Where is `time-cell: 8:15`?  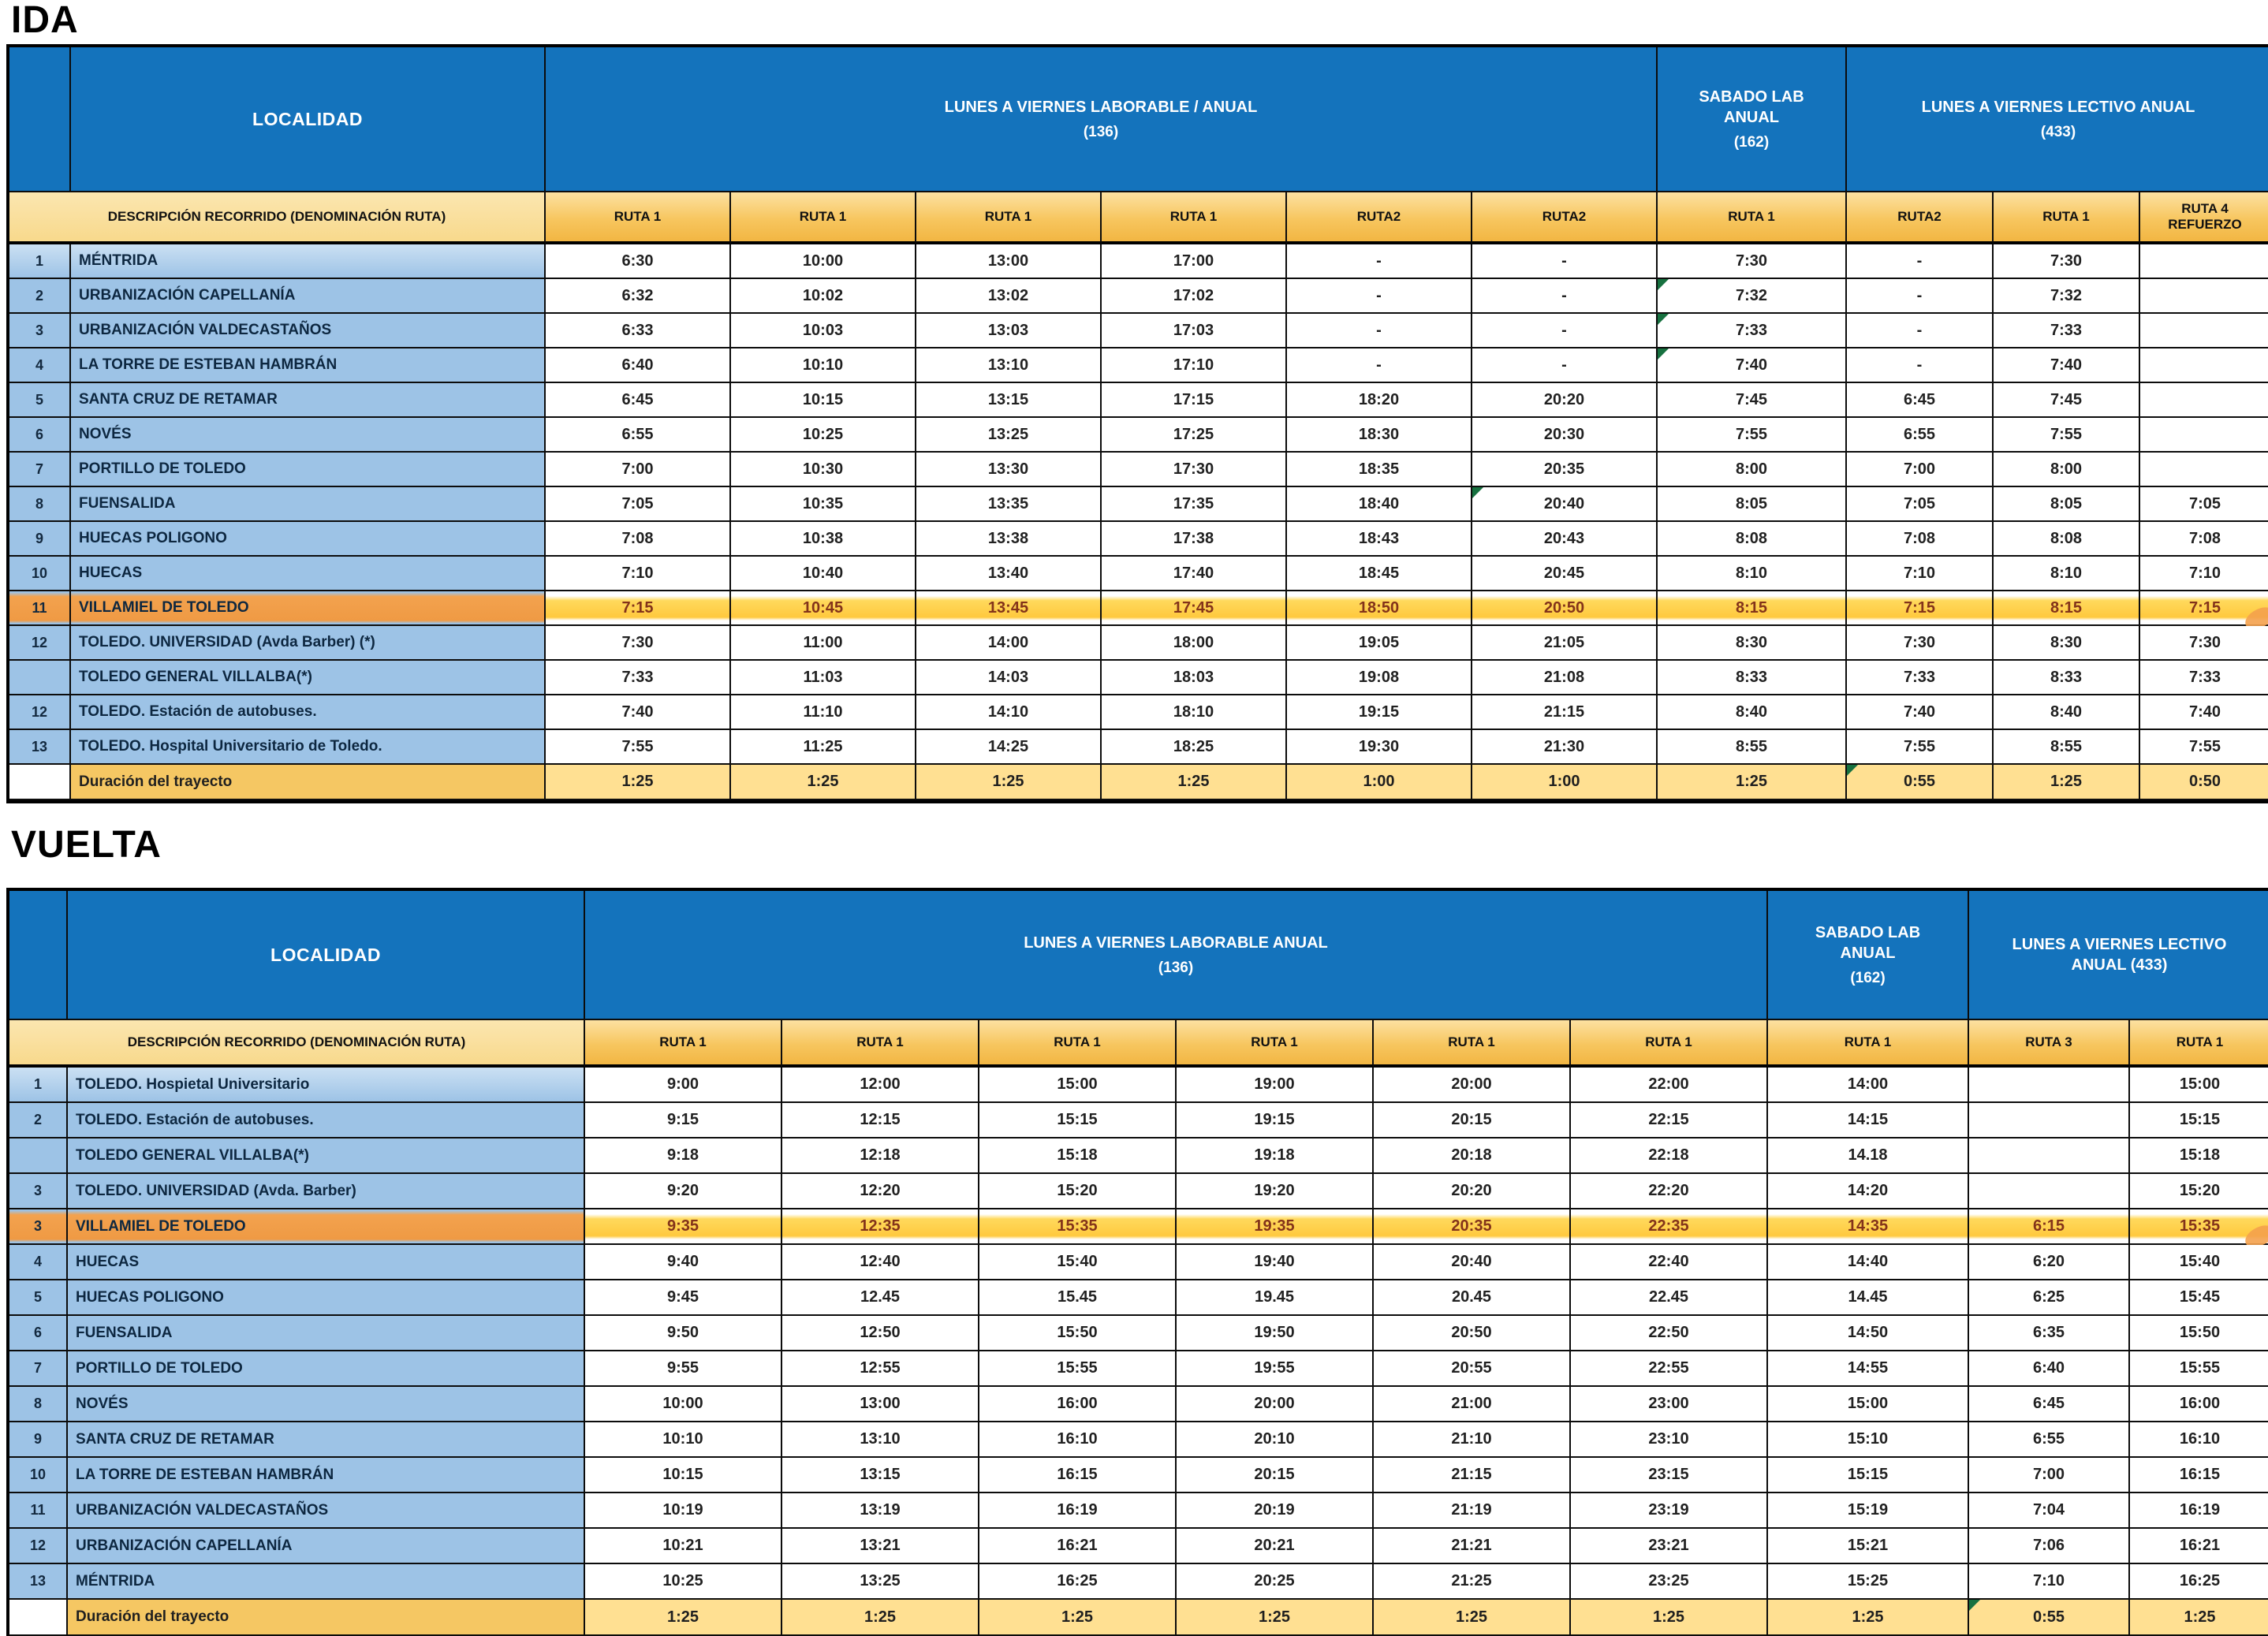 time-cell: 8:15 is located at coordinates (1752, 608).